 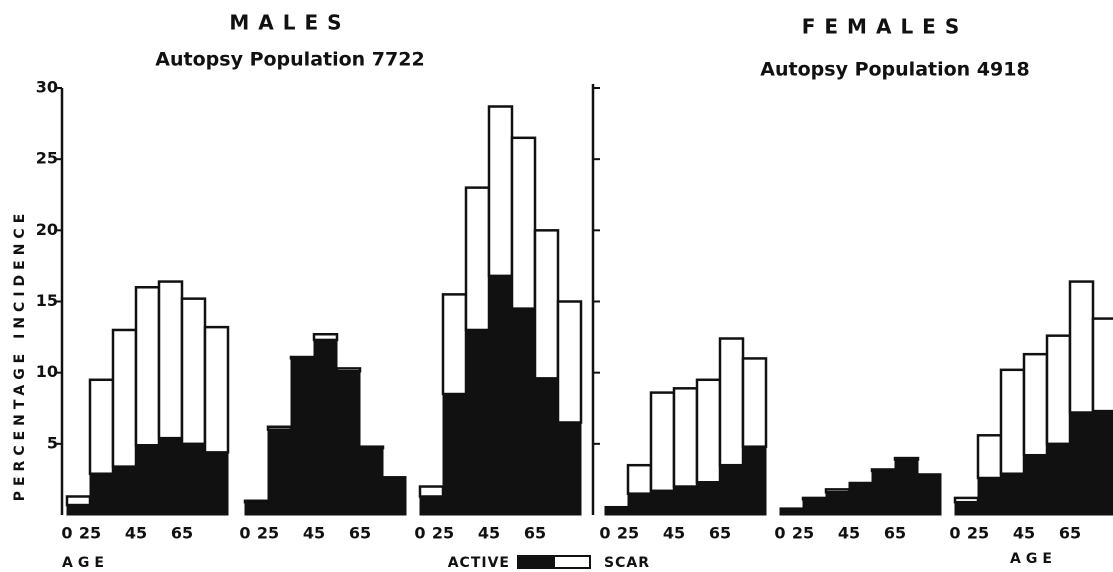 I want to click on y-axis-label: PERCENTAGE INCIDENCE, so click(x=20, y=355).